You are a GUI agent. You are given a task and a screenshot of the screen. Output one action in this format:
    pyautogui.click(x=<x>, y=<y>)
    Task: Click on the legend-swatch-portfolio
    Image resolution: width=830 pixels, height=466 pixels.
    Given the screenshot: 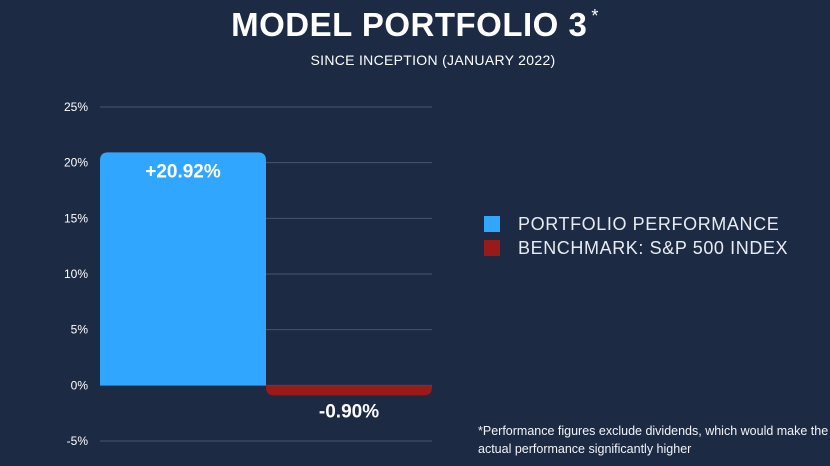 What is the action you would take?
    pyautogui.click(x=492, y=224)
    